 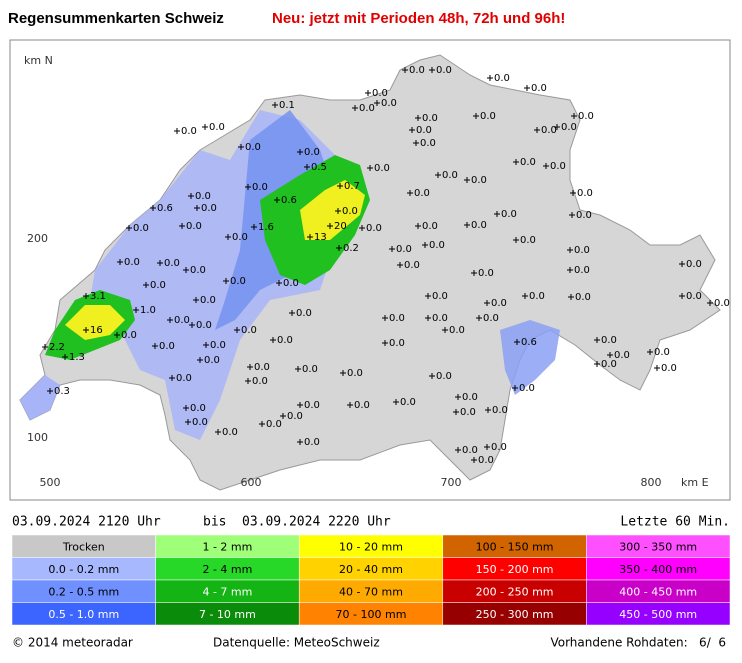 What do you see at coordinates (83, 546) in the screenshot?
I see `legend-label: Trocken` at bounding box center [83, 546].